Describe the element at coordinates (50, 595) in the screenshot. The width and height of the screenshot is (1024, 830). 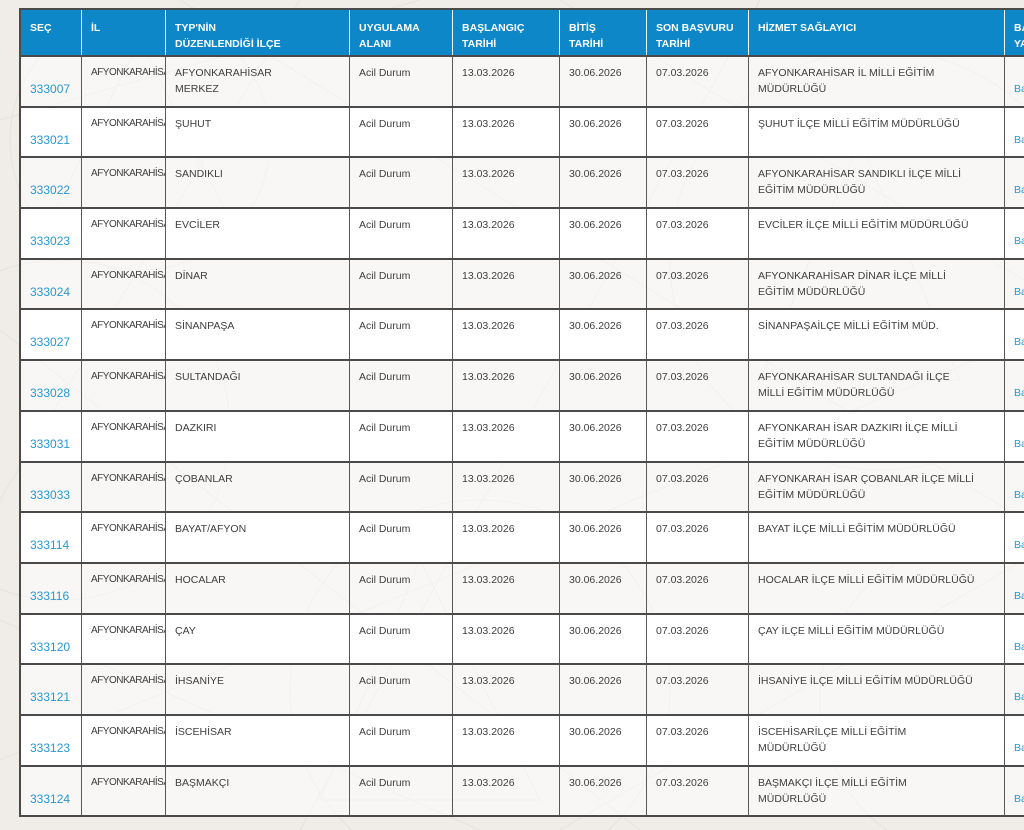
I see `announcement-id-link: 333116` at that location.